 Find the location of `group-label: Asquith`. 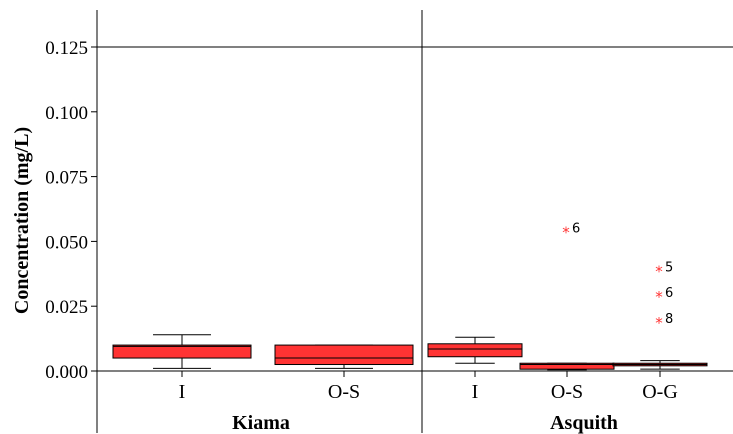

group-label: Asquith is located at coordinates (584, 423).